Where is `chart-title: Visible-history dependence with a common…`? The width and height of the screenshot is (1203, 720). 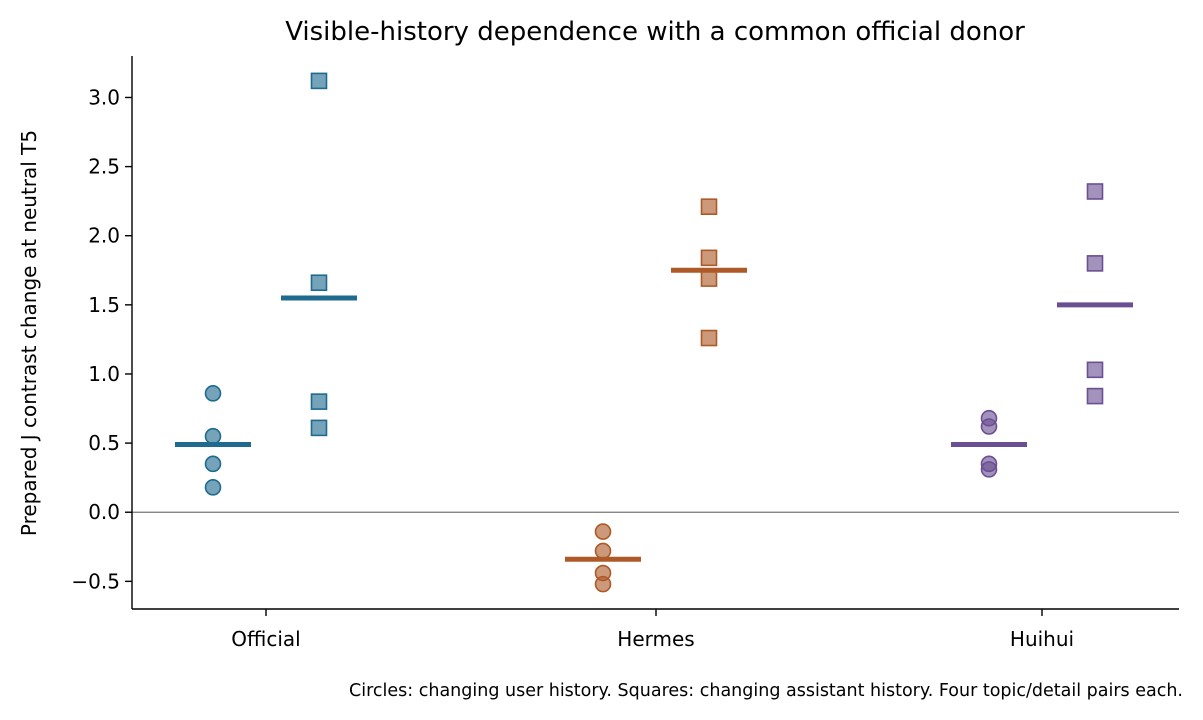 chart-title: Visible-history dependence with a common… is located at coordinates (655, 32).